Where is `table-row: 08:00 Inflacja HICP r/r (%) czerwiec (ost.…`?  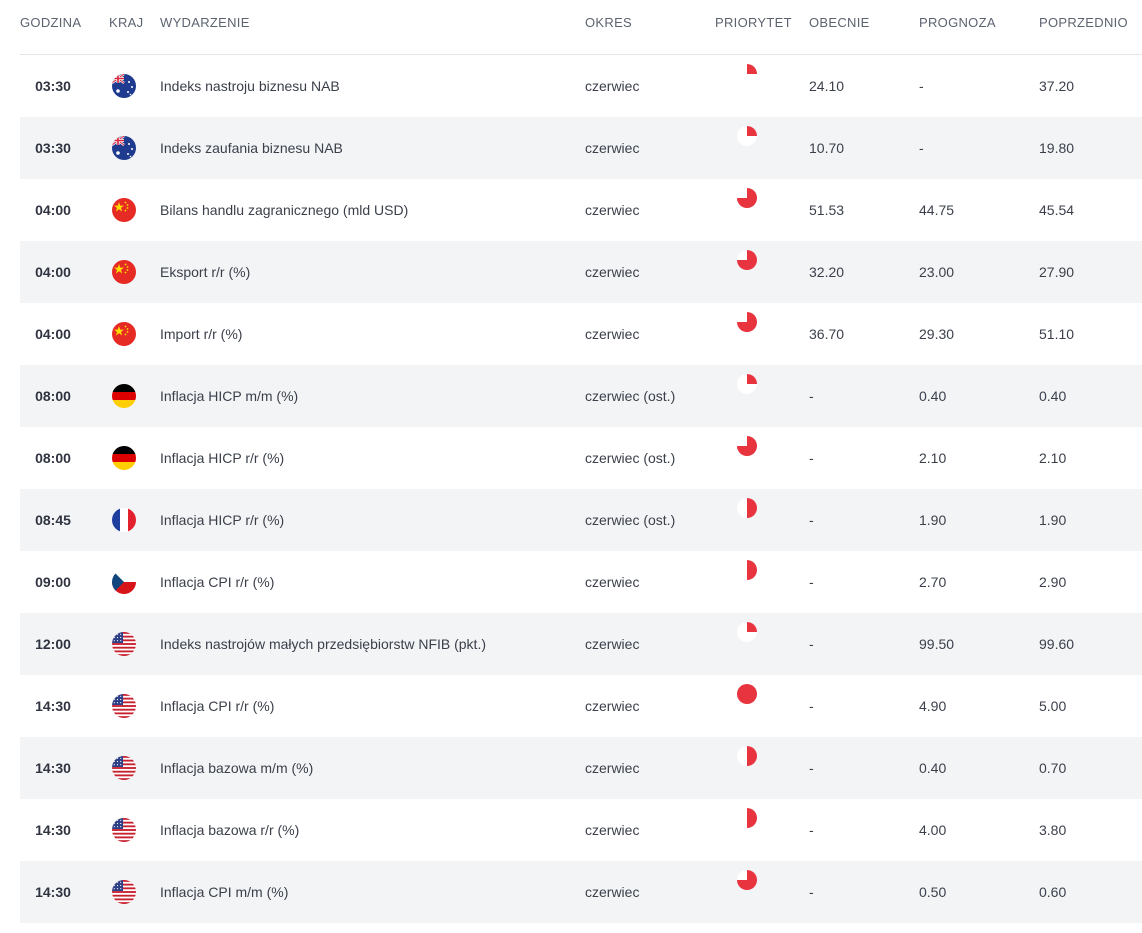
table-row: 08:00 Inflacja HICP r/r (%) czerwiec (ost.… is located at coordinates (581, 458).